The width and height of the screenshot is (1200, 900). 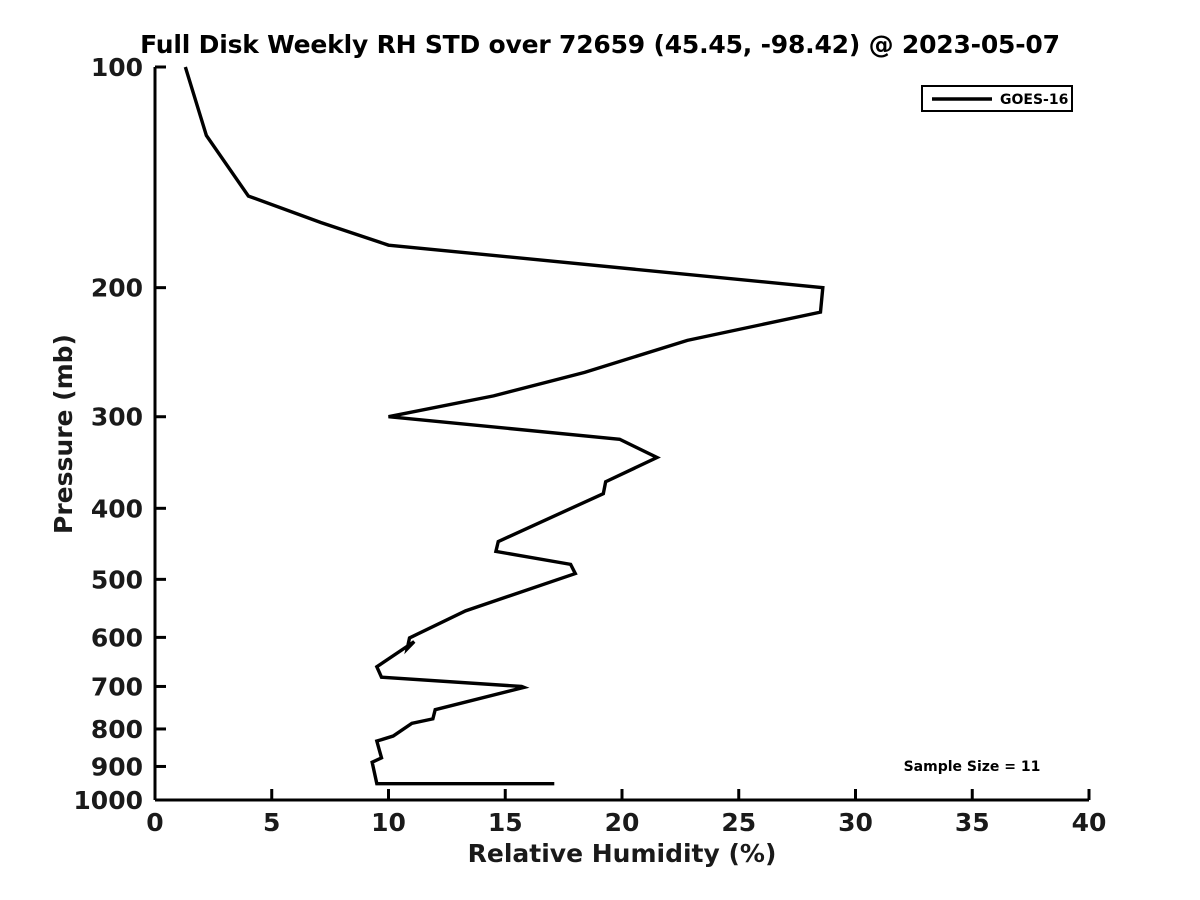 I want to click on y-tick-label-400: 400, so click(x=117, y=508).